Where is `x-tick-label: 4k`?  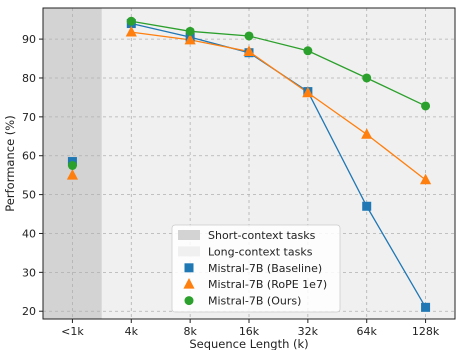
x-tick-label: 4k is located at coordinates (132, 331).